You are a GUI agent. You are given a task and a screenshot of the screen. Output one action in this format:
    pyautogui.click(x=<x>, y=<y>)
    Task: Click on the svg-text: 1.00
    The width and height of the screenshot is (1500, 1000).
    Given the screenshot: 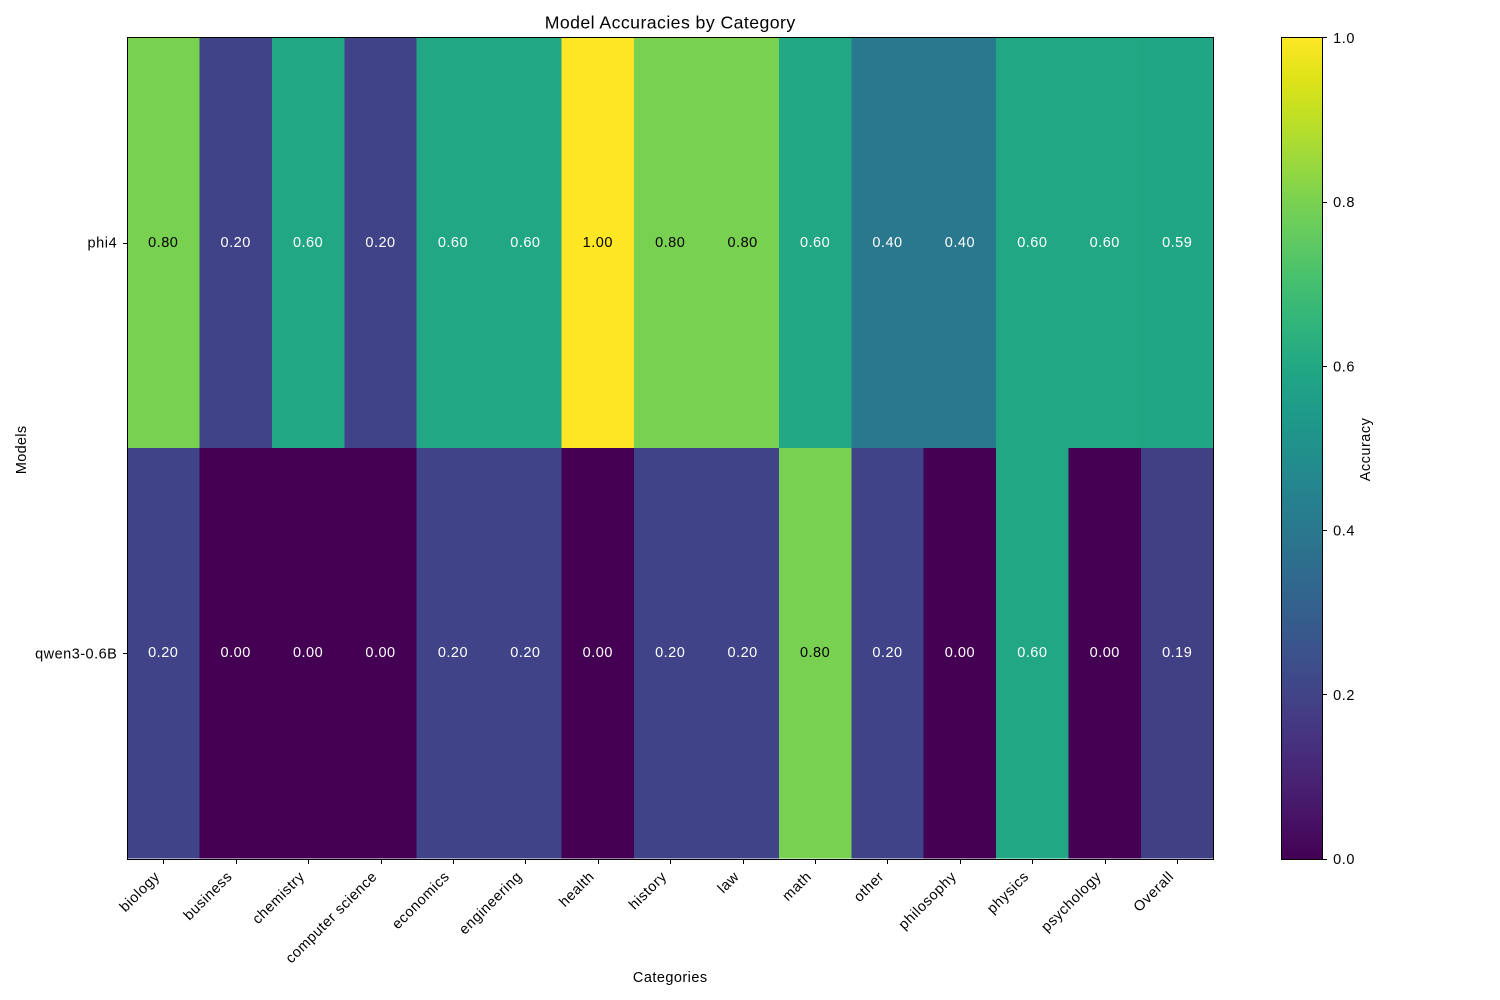 What is the action you would take?
    pyautogui.click(x=598, y=243)
    